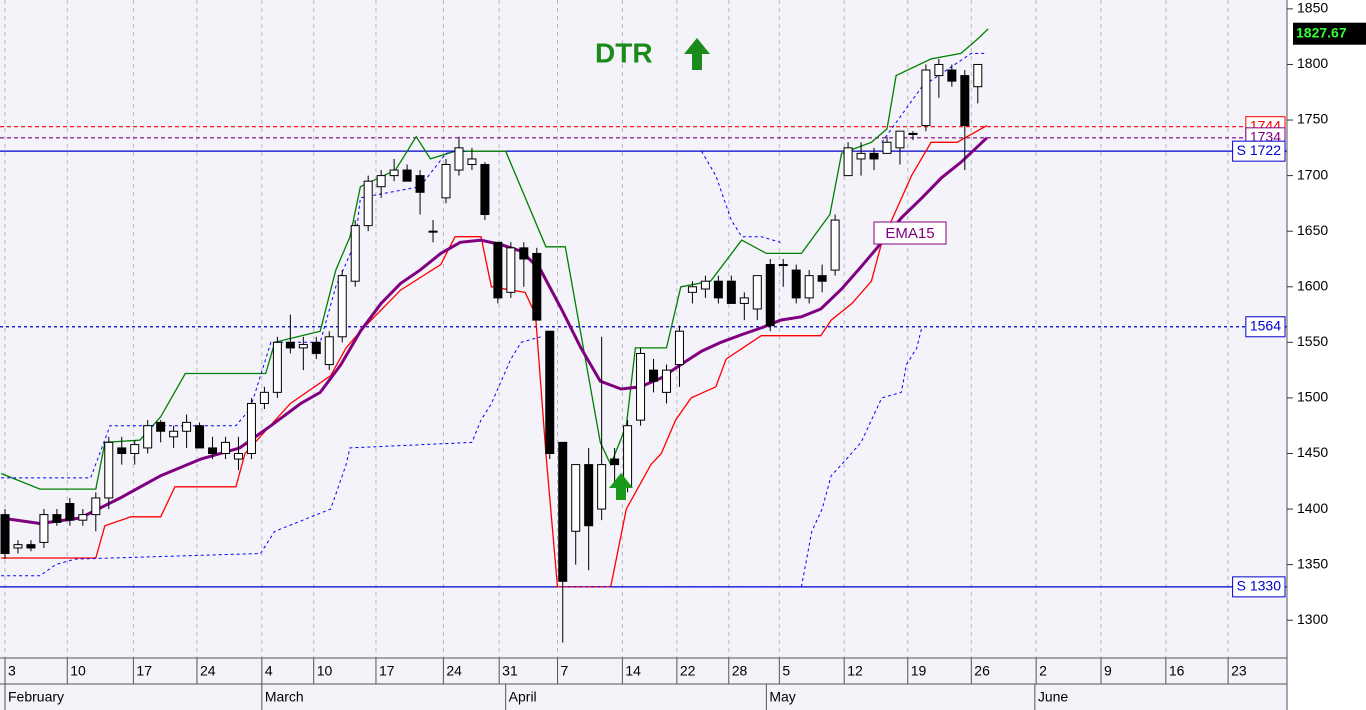 Image resolution: width=1366 pixels, height=710 pixels. What do you see at coordinates (782, 697) in the screenshot?
I see `month-label: May` at bounding box center [782, 697].